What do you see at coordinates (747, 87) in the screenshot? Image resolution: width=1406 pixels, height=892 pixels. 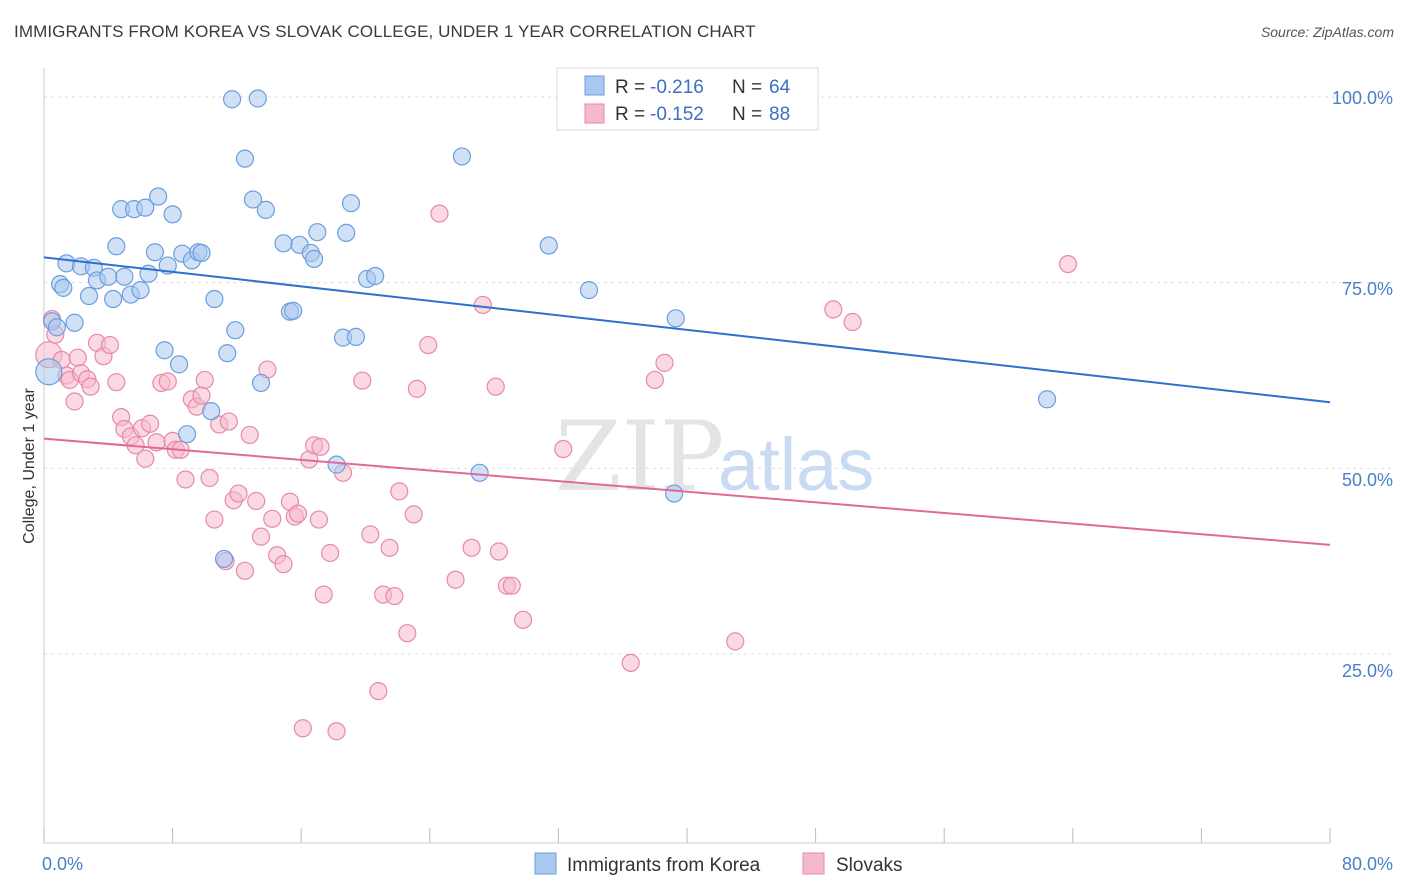 I see `stats-n-label-korea: N =` at bounding box center [747, 87].